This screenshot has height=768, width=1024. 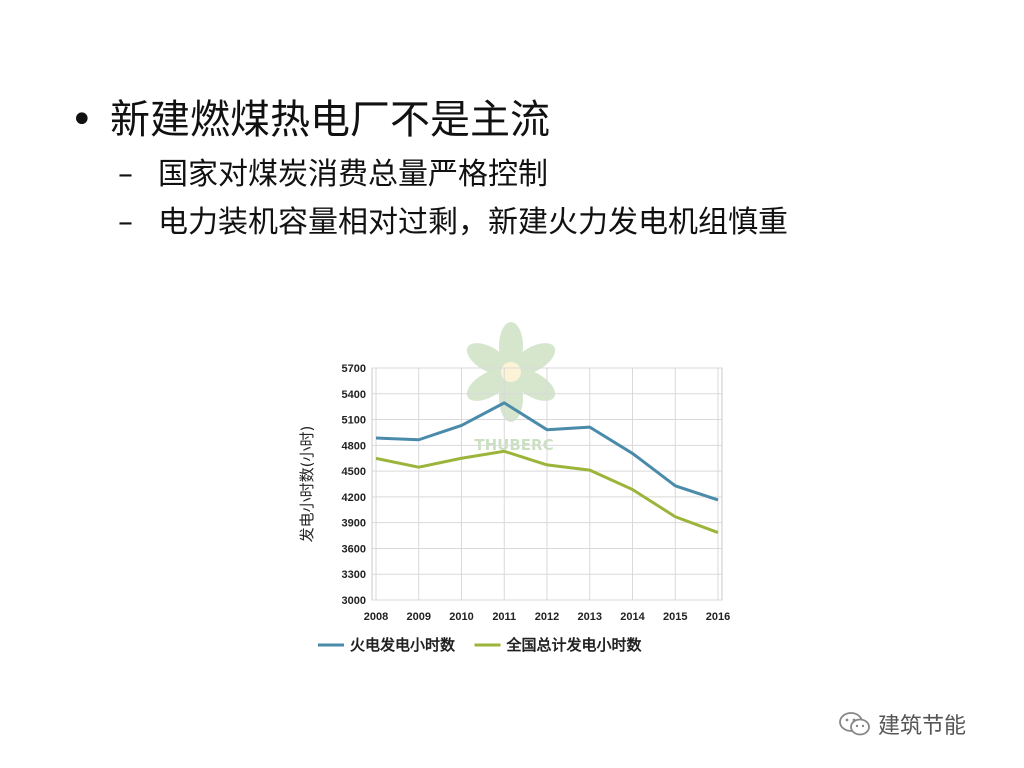 What do you see at coordinates (504, 617) in the screenshot?
I see `x-tick-label: 2011` at bounding box center [504, 617].